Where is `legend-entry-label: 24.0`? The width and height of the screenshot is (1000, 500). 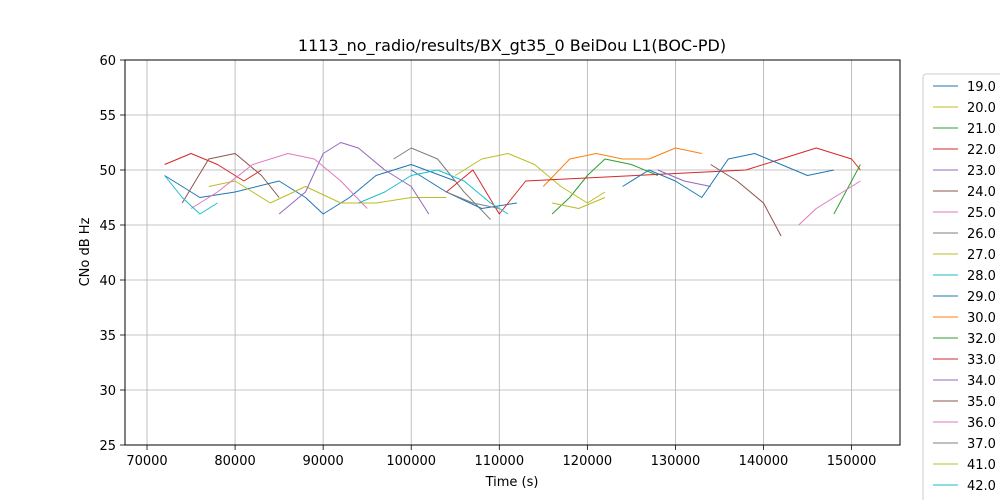
legend-entry-label: 24.0 is located at coordinates (981, 192).